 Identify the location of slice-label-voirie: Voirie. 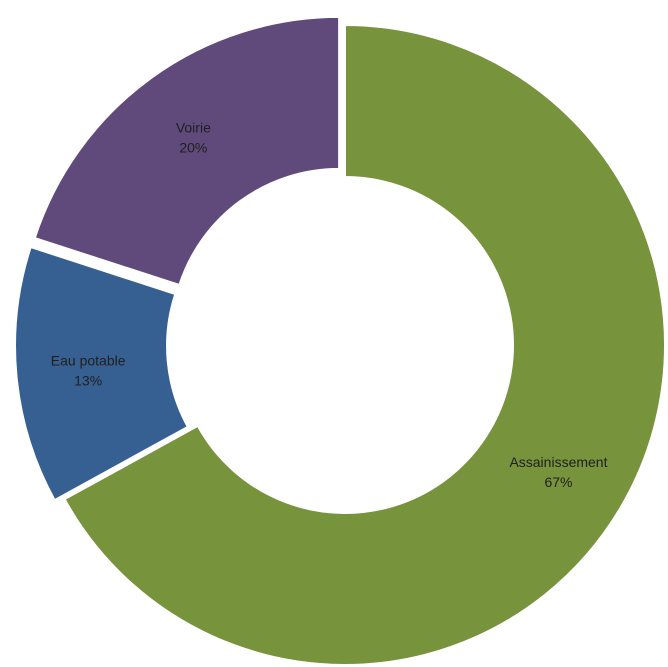
(193, 127).